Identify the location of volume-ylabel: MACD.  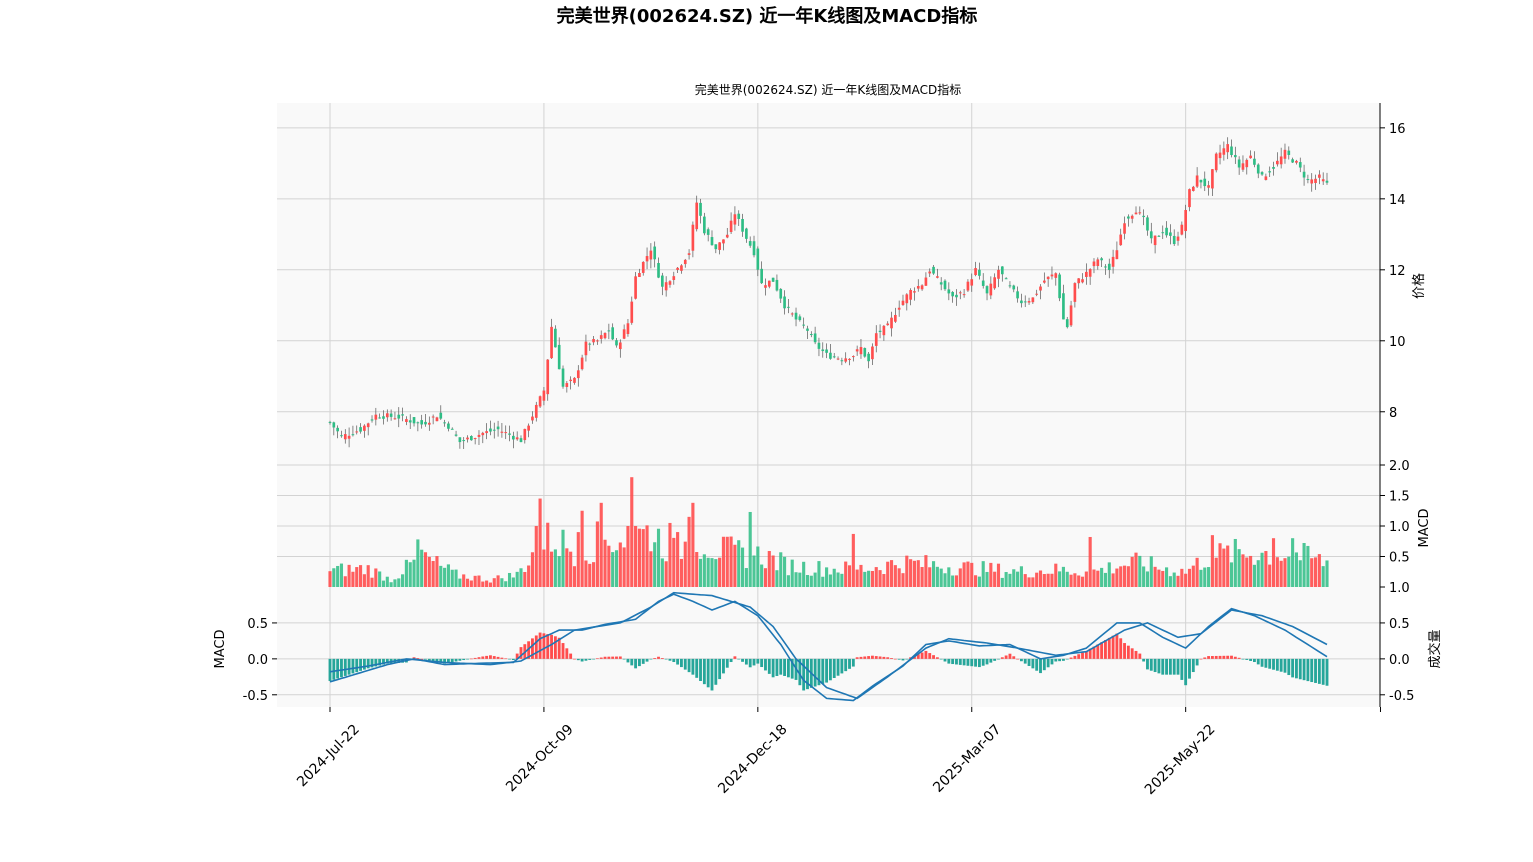
(1424, 528).